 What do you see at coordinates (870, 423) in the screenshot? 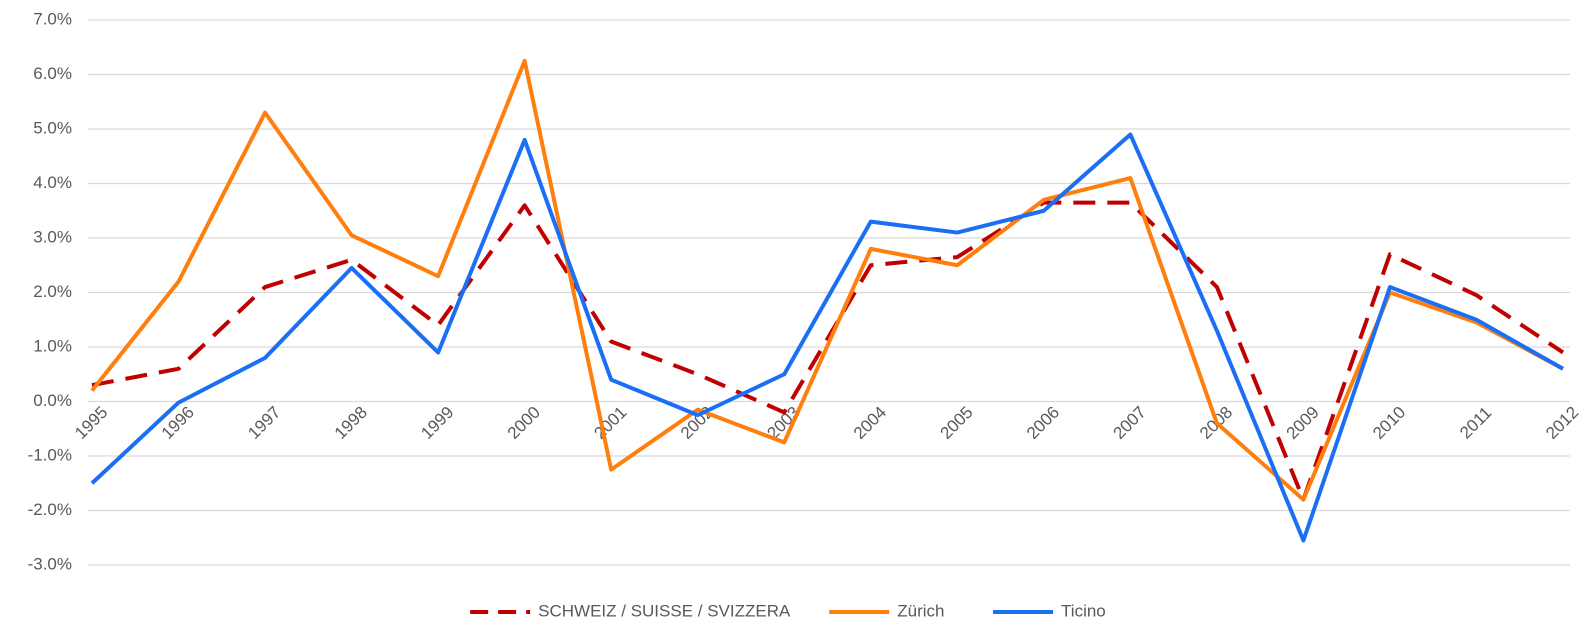
I see `x-tick-label: 2004` at bounding box center [870, 423].